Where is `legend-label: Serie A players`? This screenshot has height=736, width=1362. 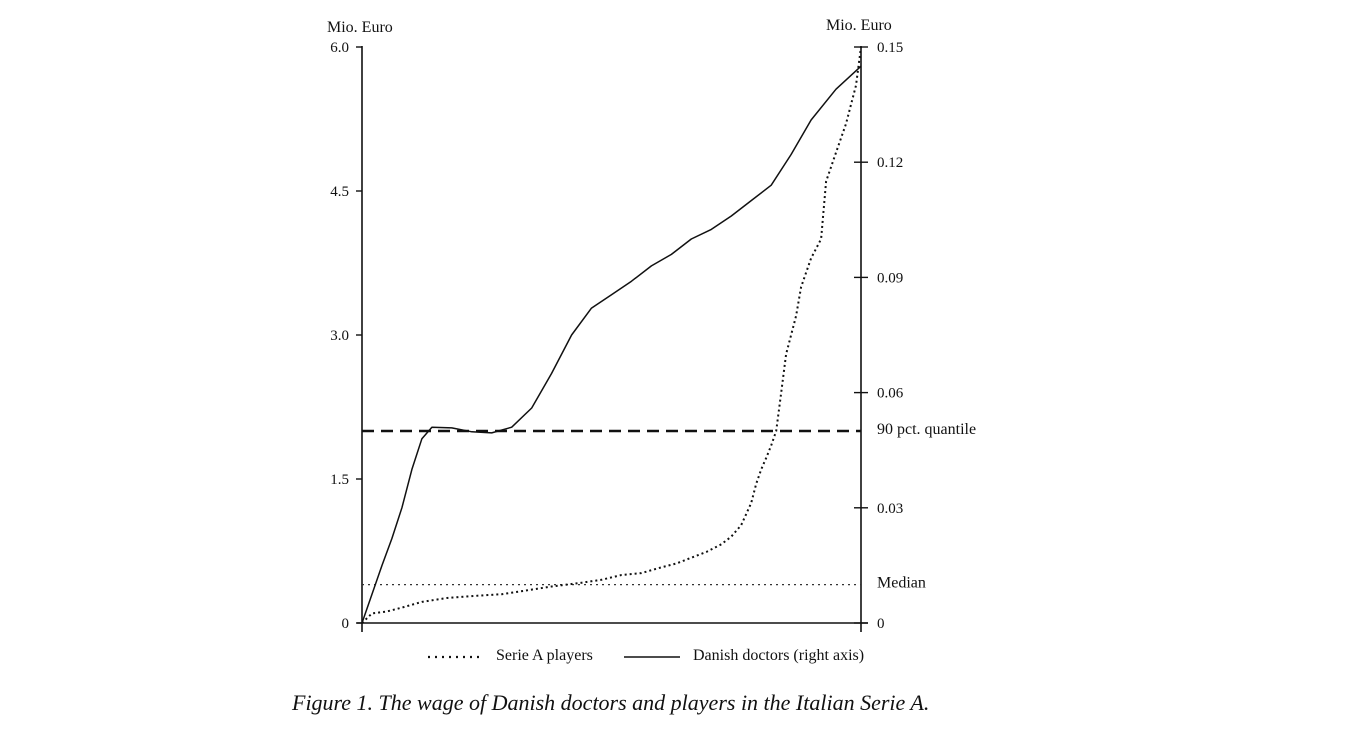 legend-label: Serie A players is located at coordinates (544, 655).